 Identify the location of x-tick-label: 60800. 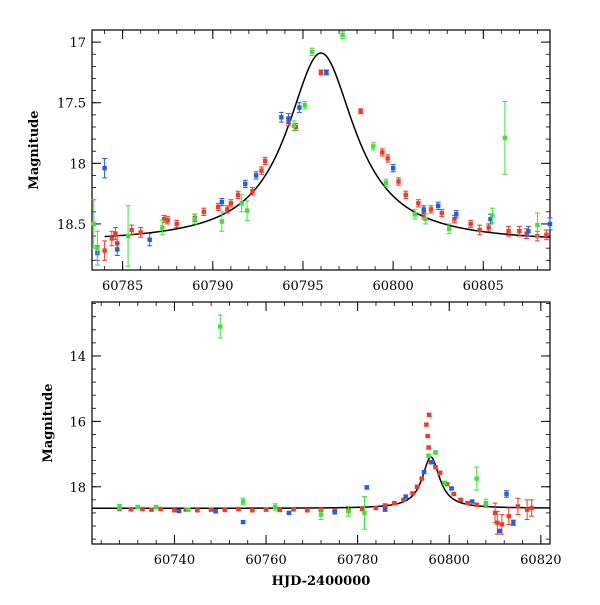
(392, 286).